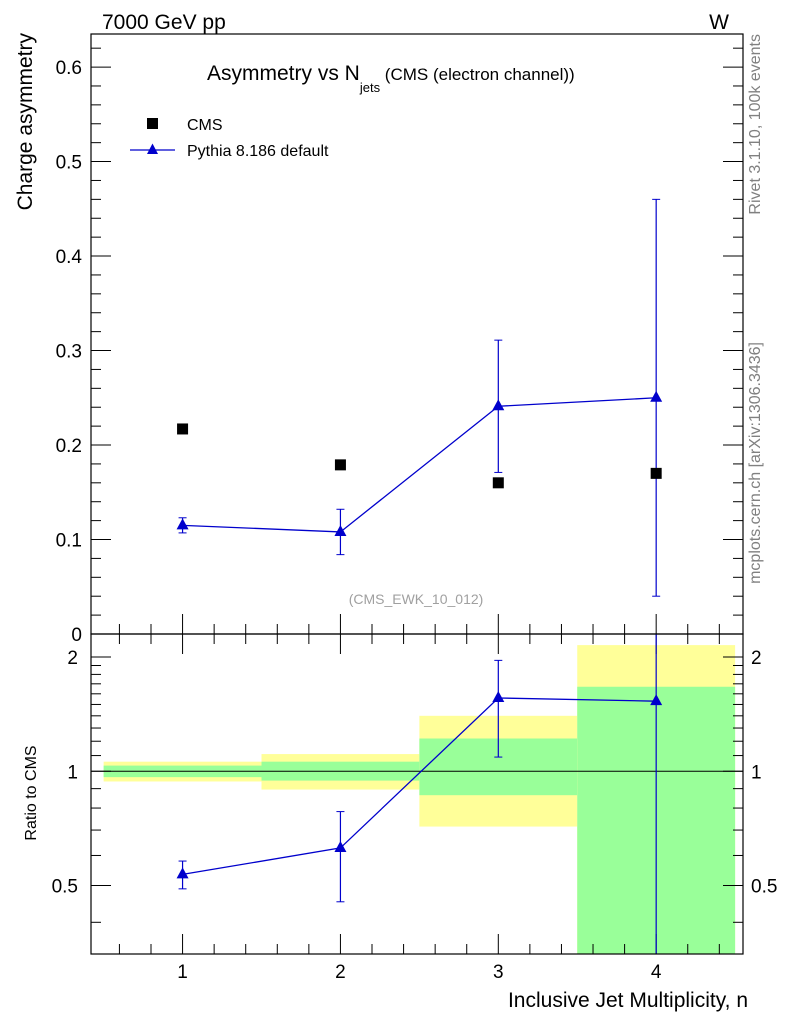  I want to click on legend-pythia-label: Pythia 8.186 default, so click(258, 151).